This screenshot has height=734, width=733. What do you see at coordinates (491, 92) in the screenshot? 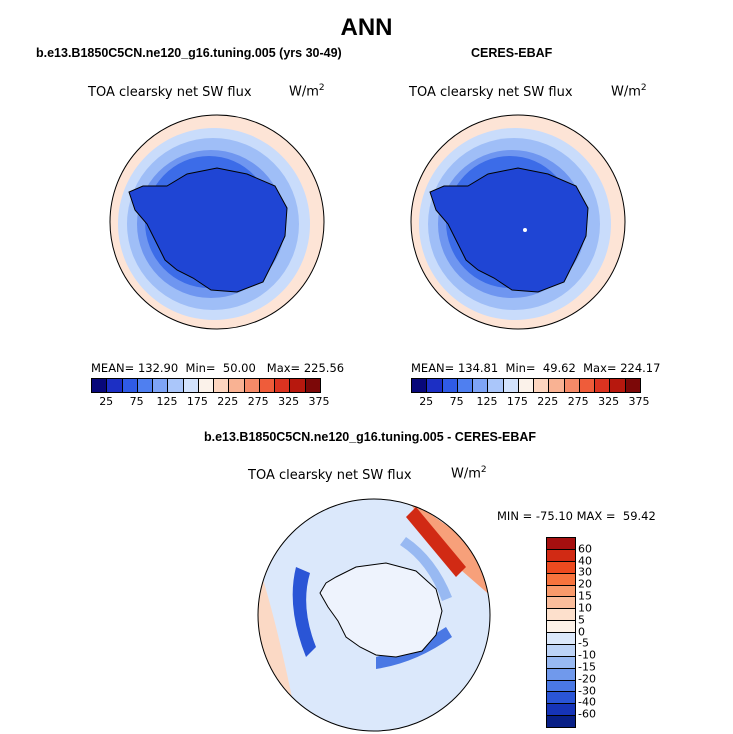
I see `panel-right-field-label: TOA clearsky net SW flux` at bounding box center [491, 92].